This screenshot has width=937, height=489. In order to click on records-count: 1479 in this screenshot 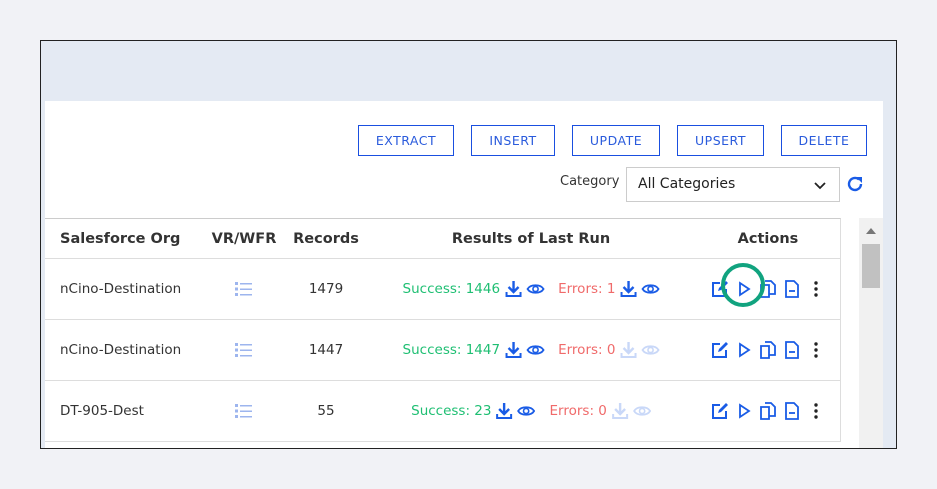, I will do `click(326, 289)`.